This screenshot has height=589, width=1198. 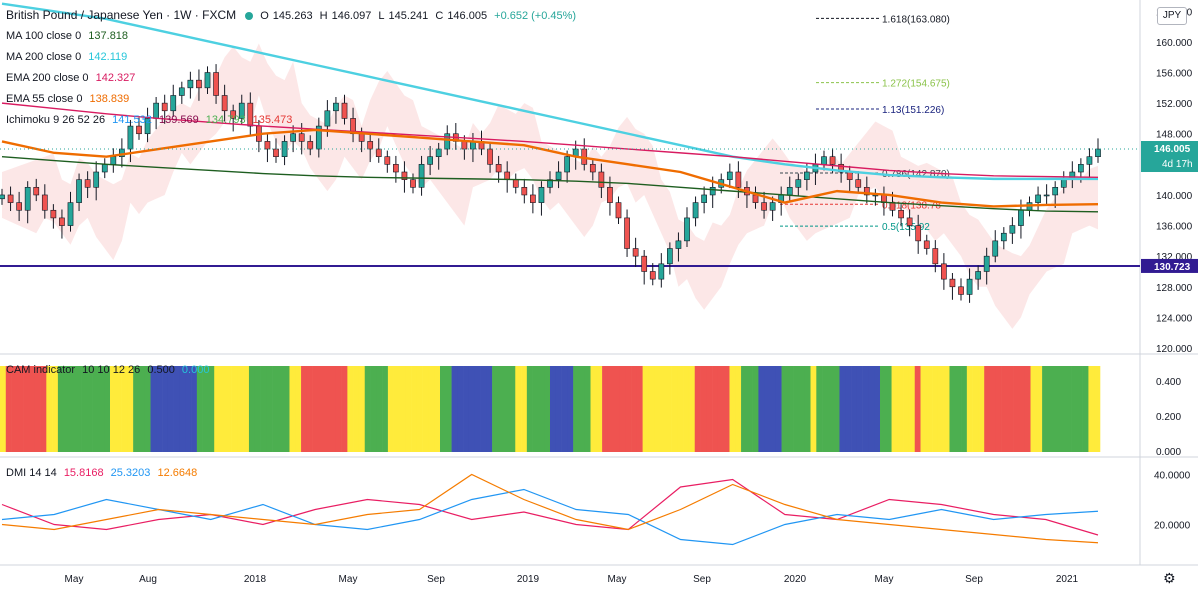 What do you see at coordinates (528, 579) in the screenshot?
I see `time-tick-label: 2019` at bounding box center [528, 579].